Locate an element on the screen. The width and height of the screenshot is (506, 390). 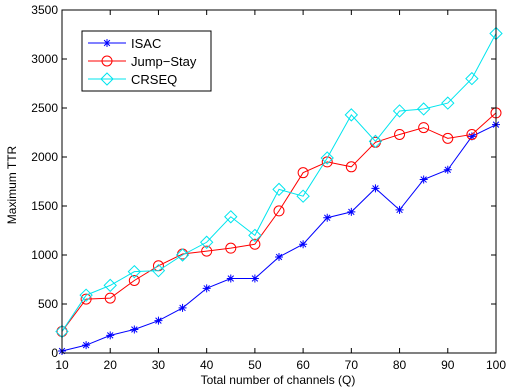
legend-marker-jump-stay is located at coordinates (107, 61).